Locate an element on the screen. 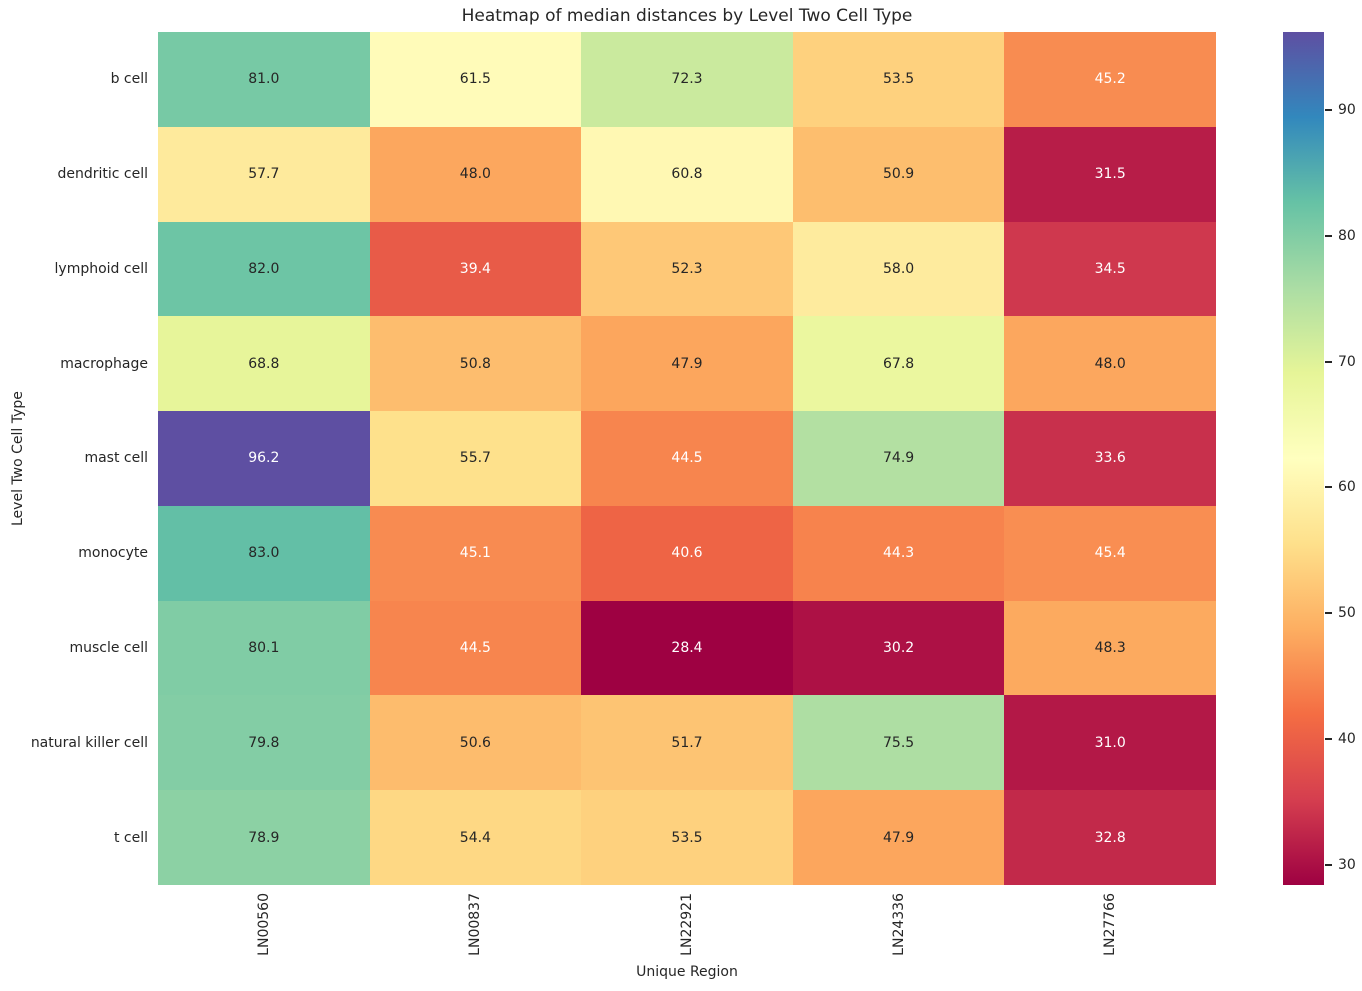  heatmap-cell: 75.5 is located at coordinates (898, 743).